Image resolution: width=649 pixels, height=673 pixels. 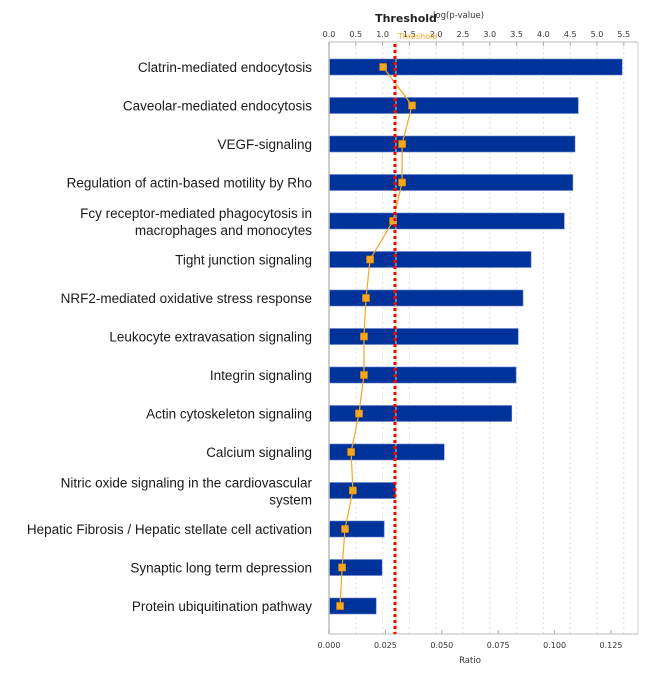 I want to click on threshold-marker-label: Threshold, so click(x=417, y=36).